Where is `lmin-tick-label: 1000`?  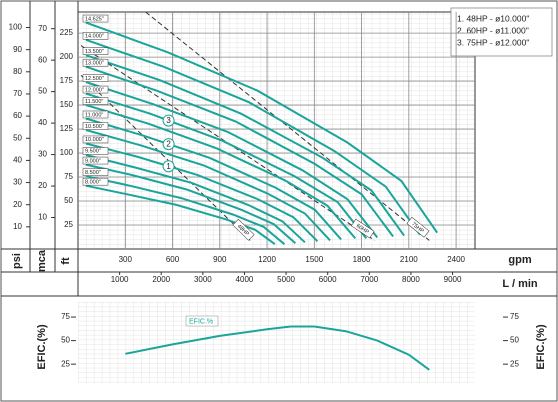
lmin-tick-label: 1000 is located at coordinates (120, 279).